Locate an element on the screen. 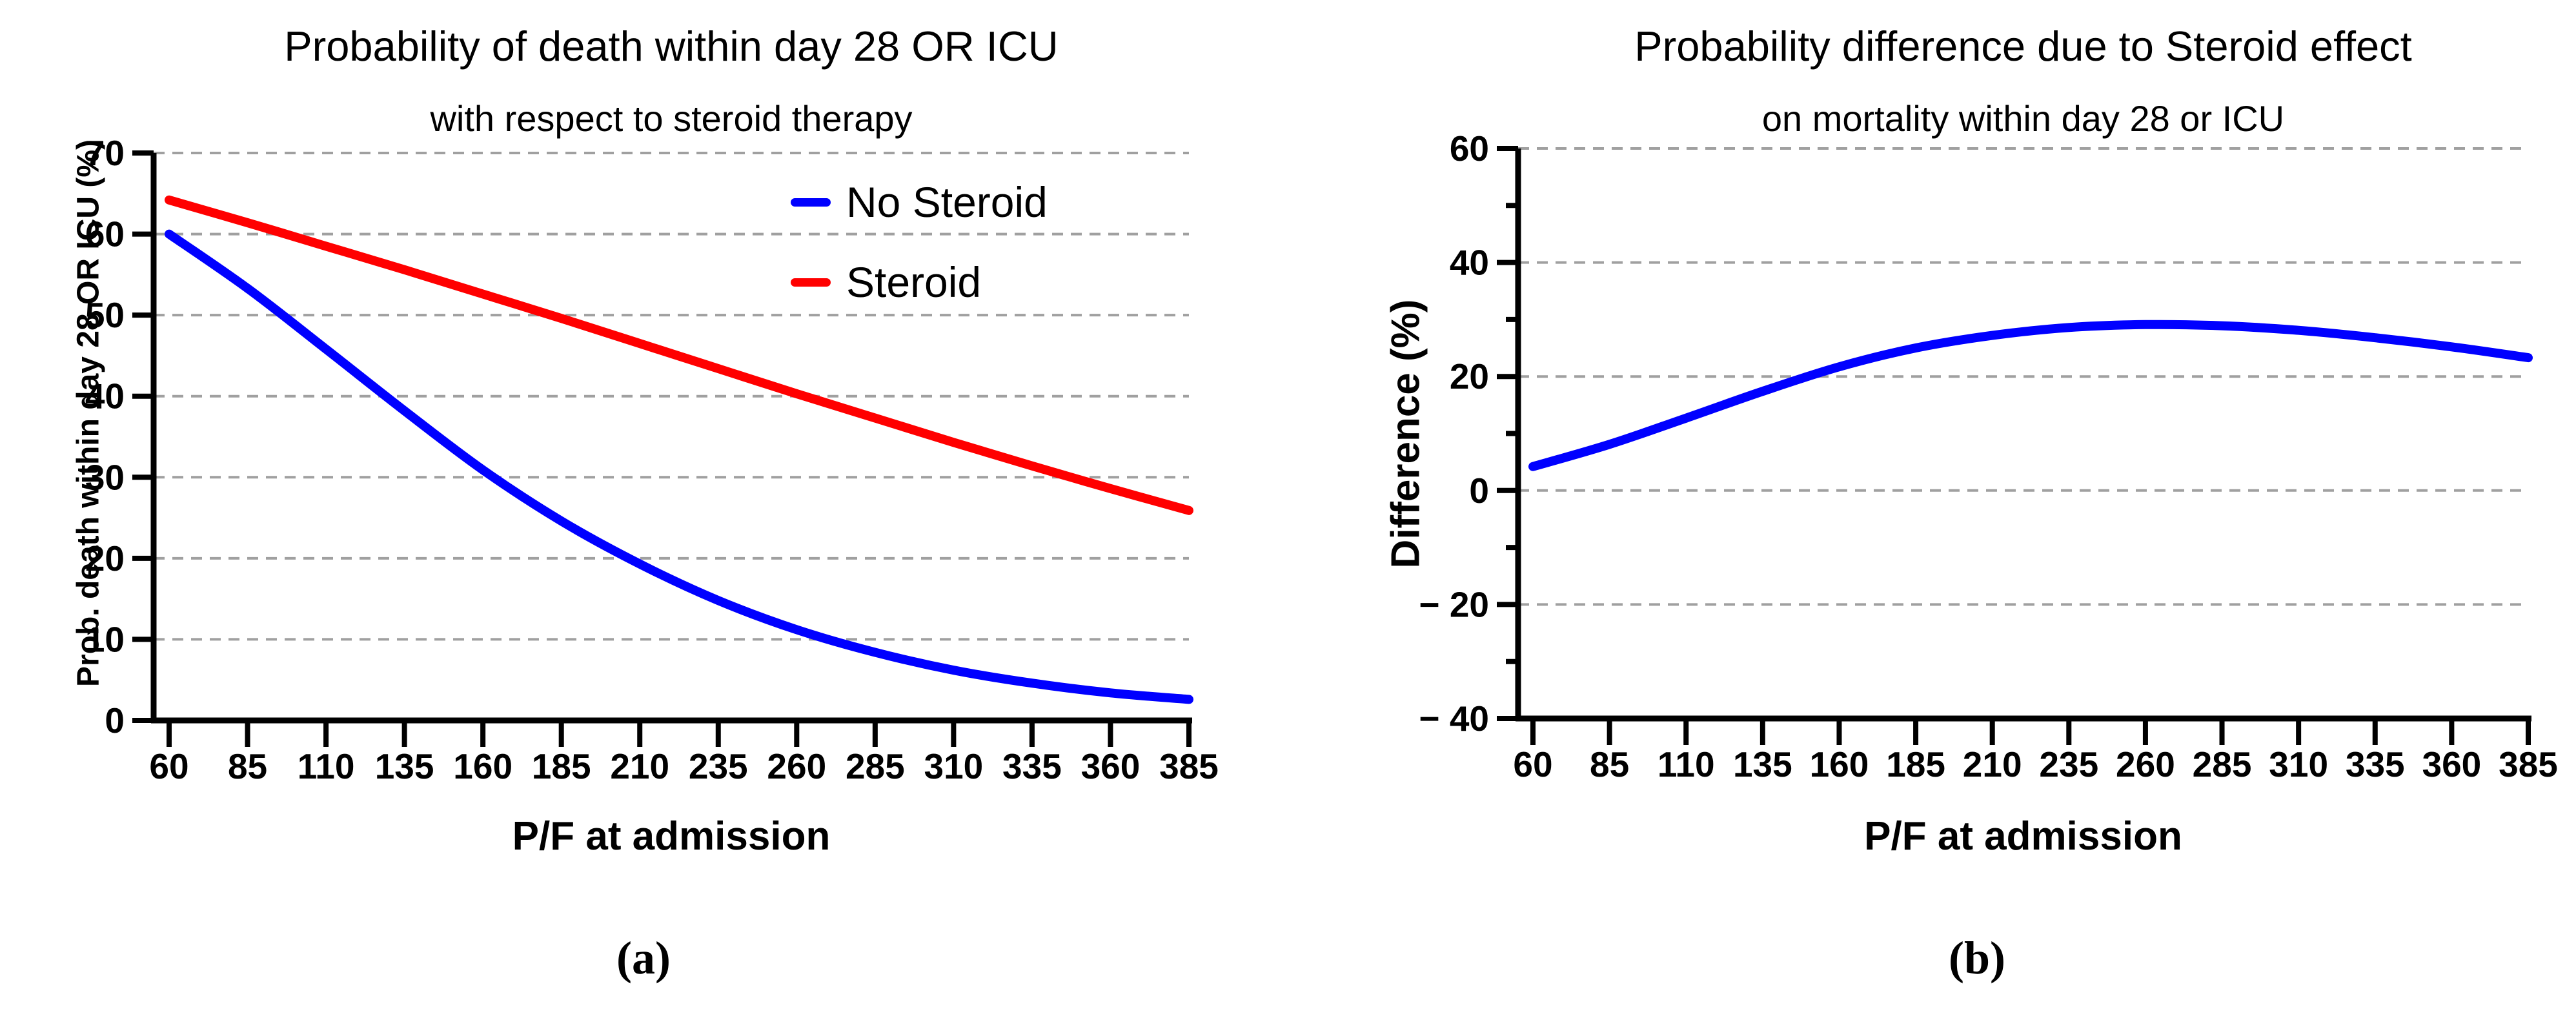 This screenshot has height=1009, width=2576. panel-a-subtitle: with respect to steroid therapy is located at coordinates (671, 118).